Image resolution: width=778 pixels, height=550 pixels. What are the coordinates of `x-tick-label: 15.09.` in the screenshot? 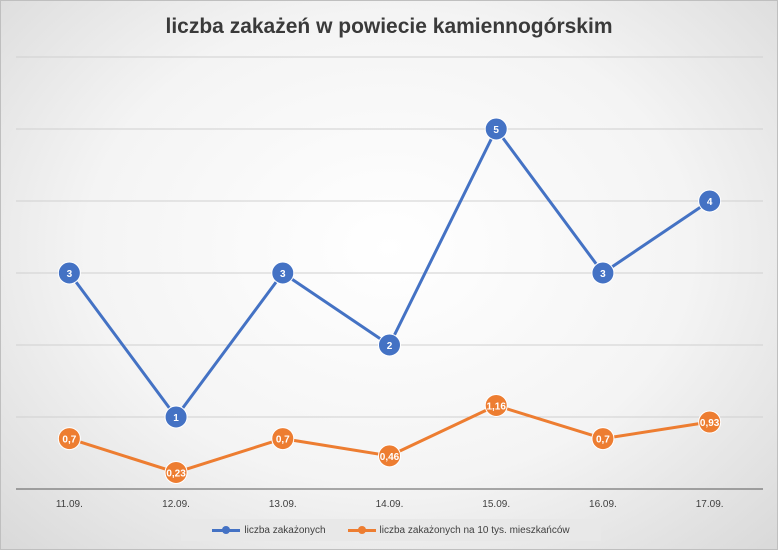 It's located at (496, 504).